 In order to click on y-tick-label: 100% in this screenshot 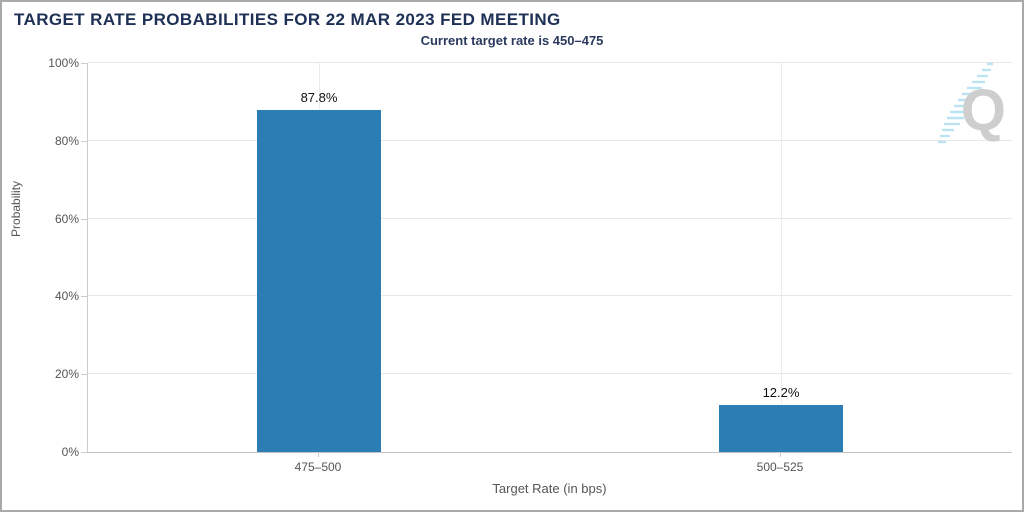, I will do `click(63, 63)`.